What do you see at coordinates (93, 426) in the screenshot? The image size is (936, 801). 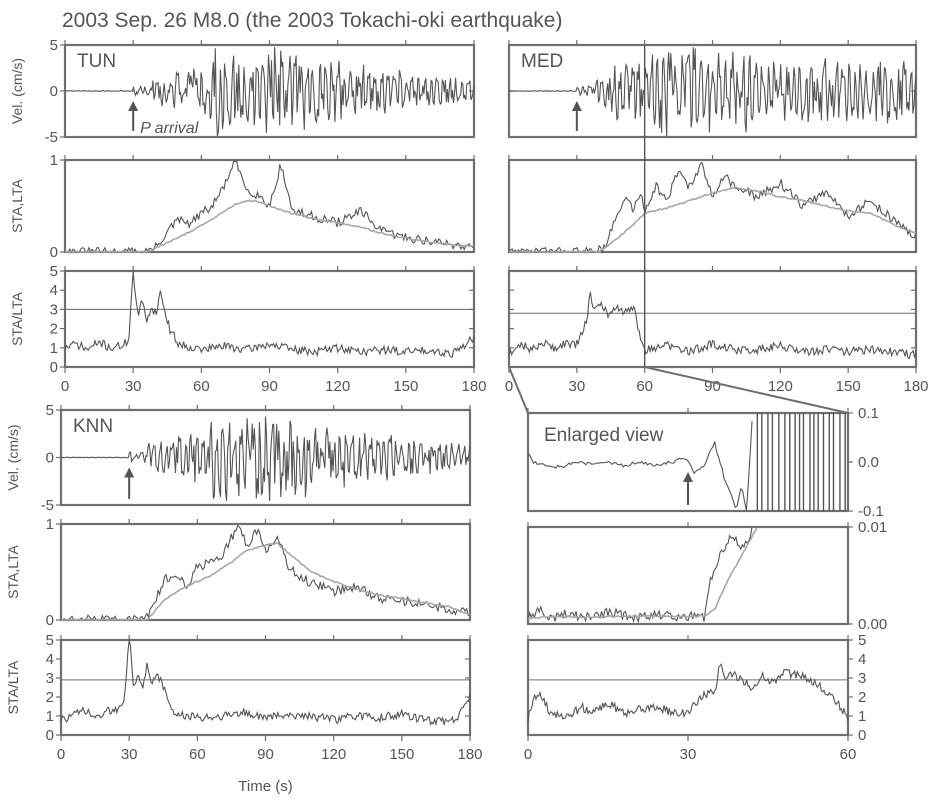 I see `station-label: KNN` at bounding box center [93, 426].